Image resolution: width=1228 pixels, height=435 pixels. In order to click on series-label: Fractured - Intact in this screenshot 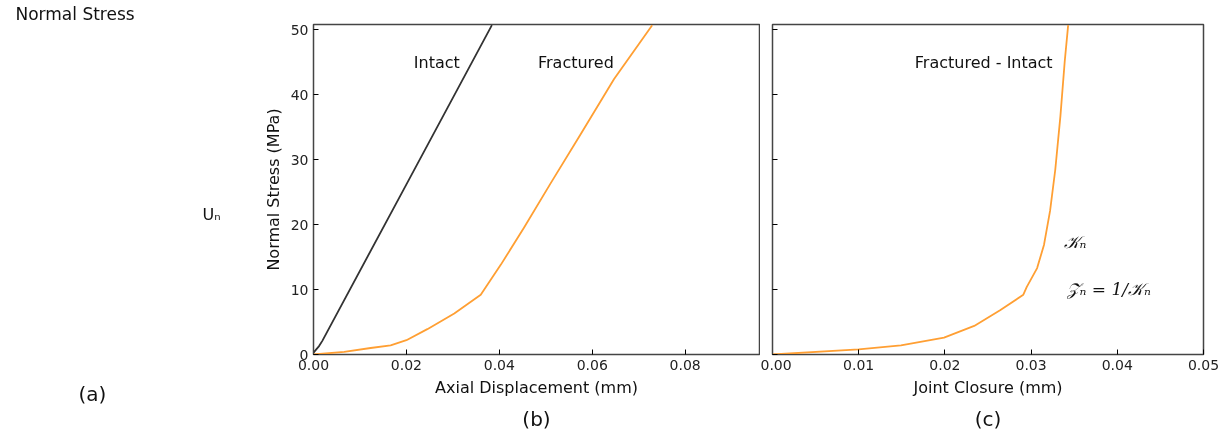, I will do `click(983, 62)`.